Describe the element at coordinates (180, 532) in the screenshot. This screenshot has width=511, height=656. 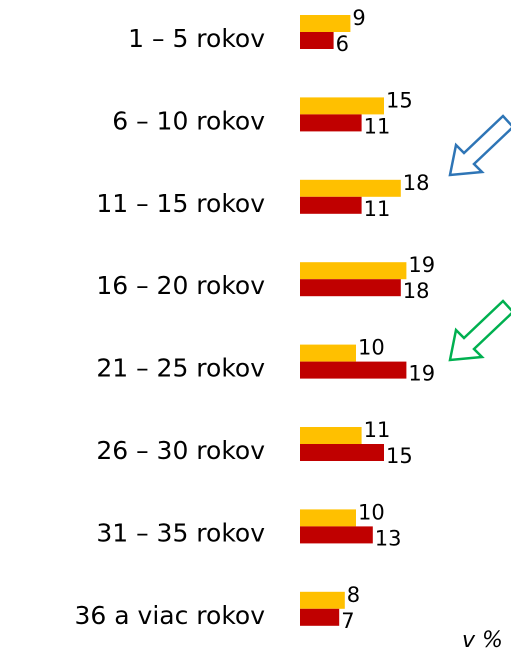
I see `category-label: 31 – 35 rokov` at that location.